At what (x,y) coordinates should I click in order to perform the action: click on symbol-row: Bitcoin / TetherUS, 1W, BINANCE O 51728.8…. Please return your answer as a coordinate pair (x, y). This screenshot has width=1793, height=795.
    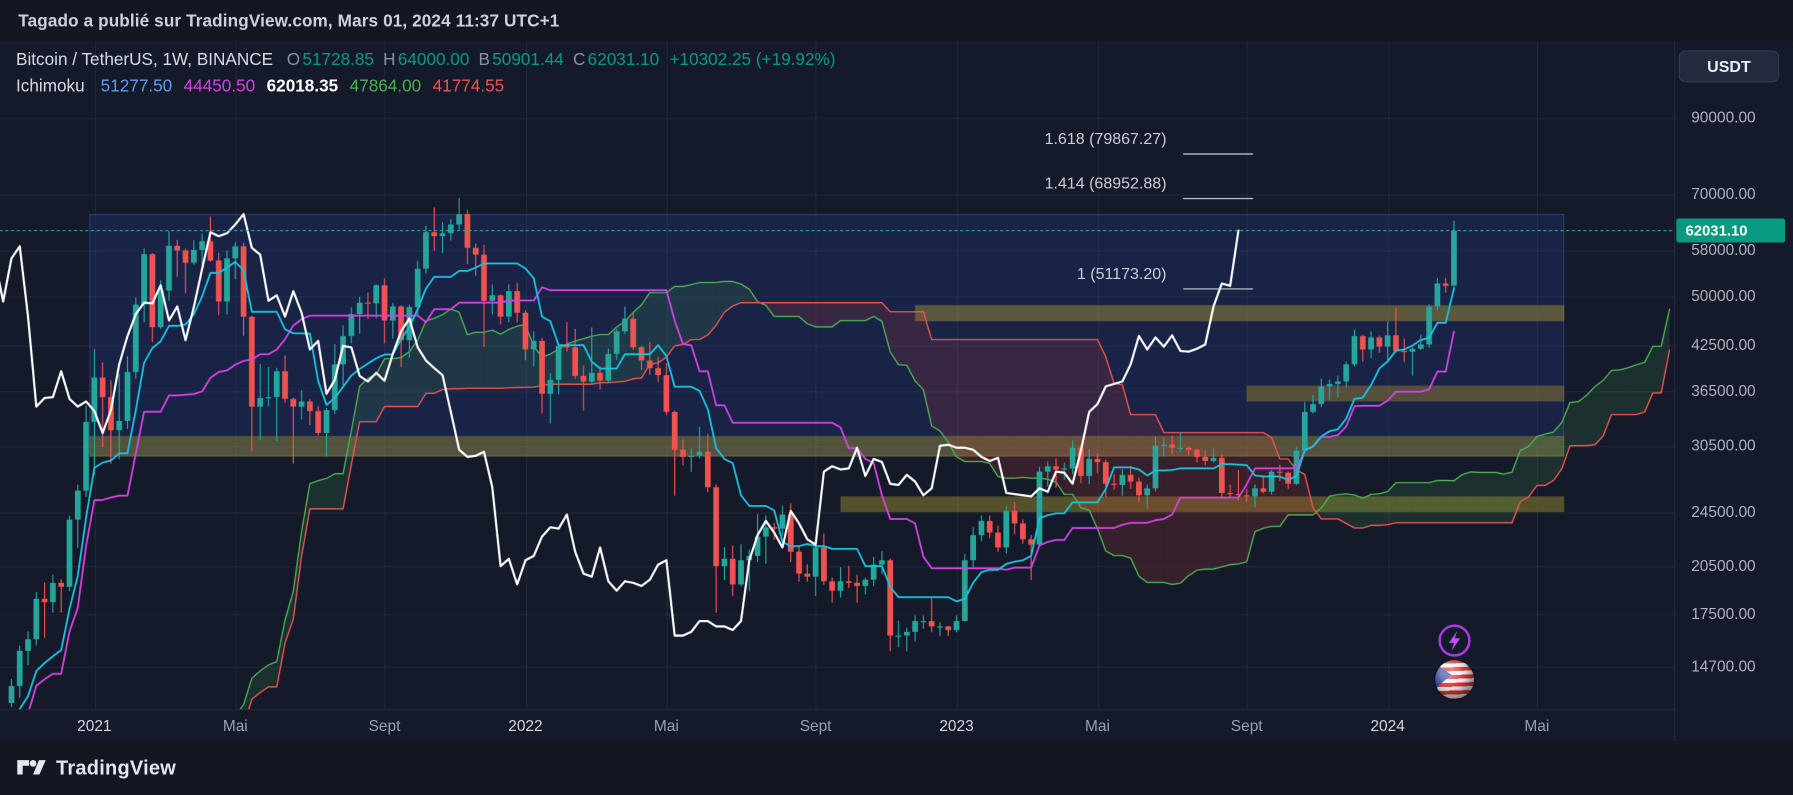
    Looking at the image, I should click on (425, 60).